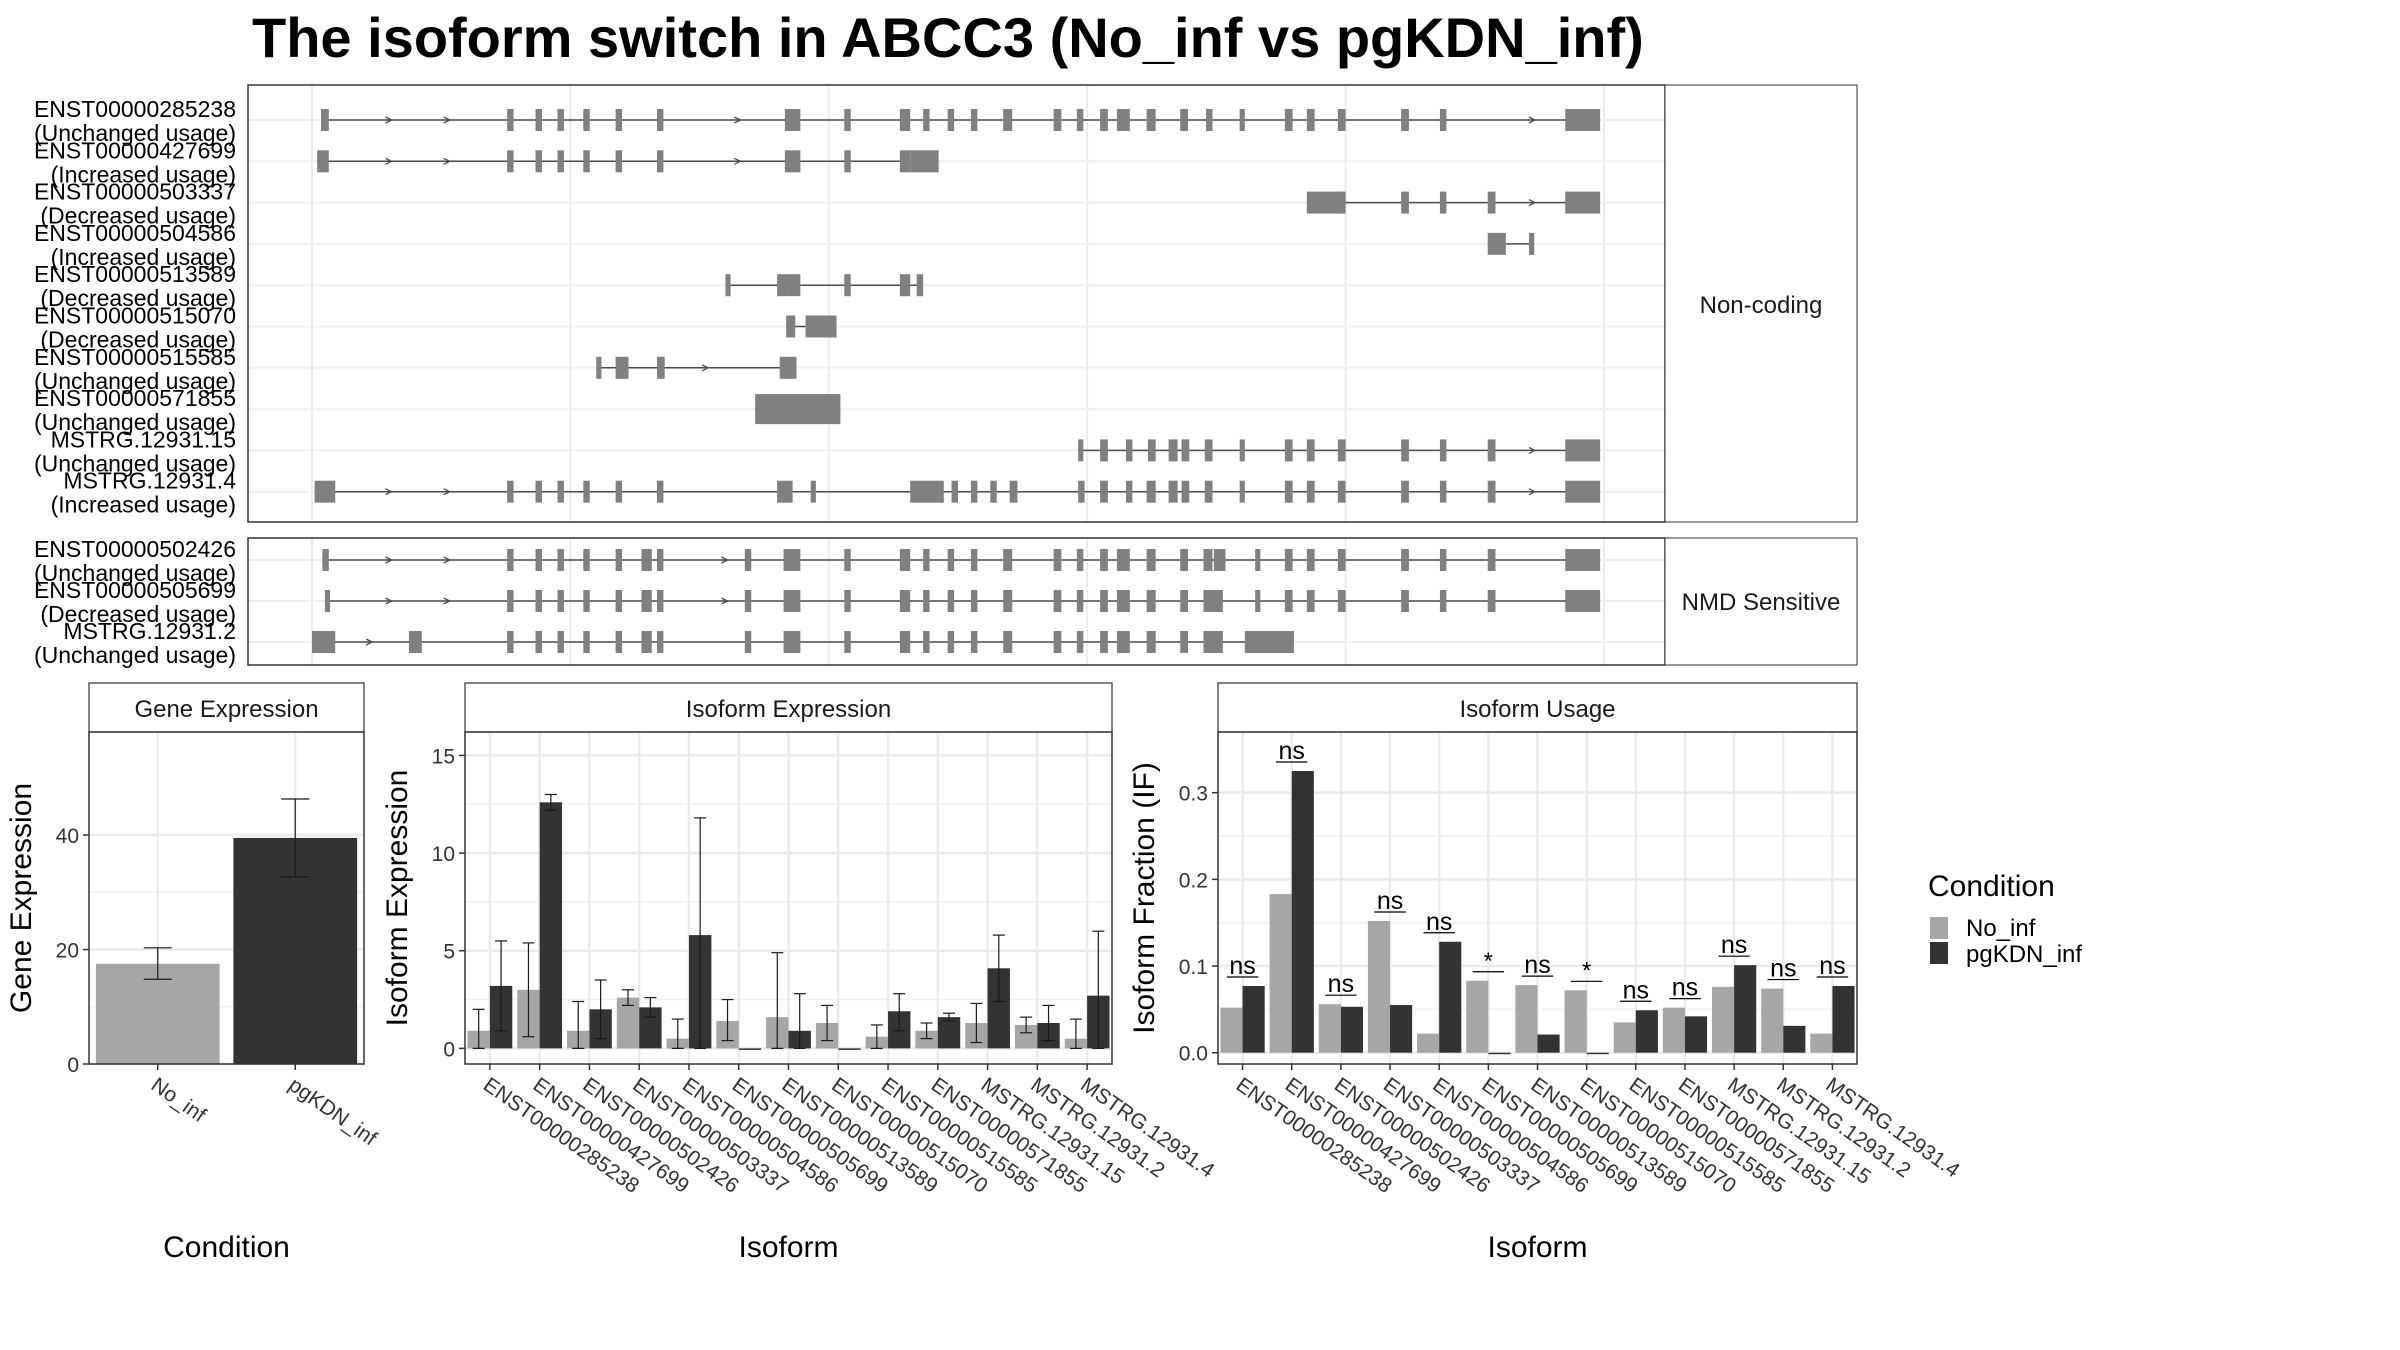 The height and width of the screenshot is (1350, 2400). I want to click on isoform-label-enst00000427699: ENST00000427699(Increased usage), so click(135, 162).